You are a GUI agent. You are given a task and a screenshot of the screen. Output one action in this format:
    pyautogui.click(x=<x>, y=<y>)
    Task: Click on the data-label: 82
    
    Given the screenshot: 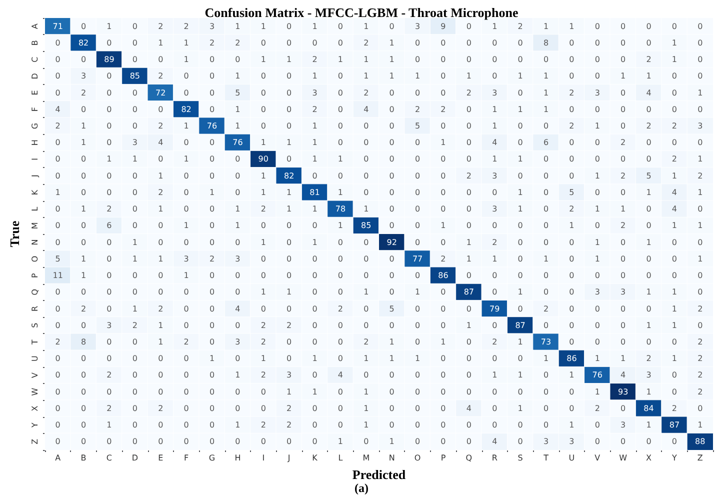 What is the action you would take?
    pyautogui.click(x=186, y=109)
    